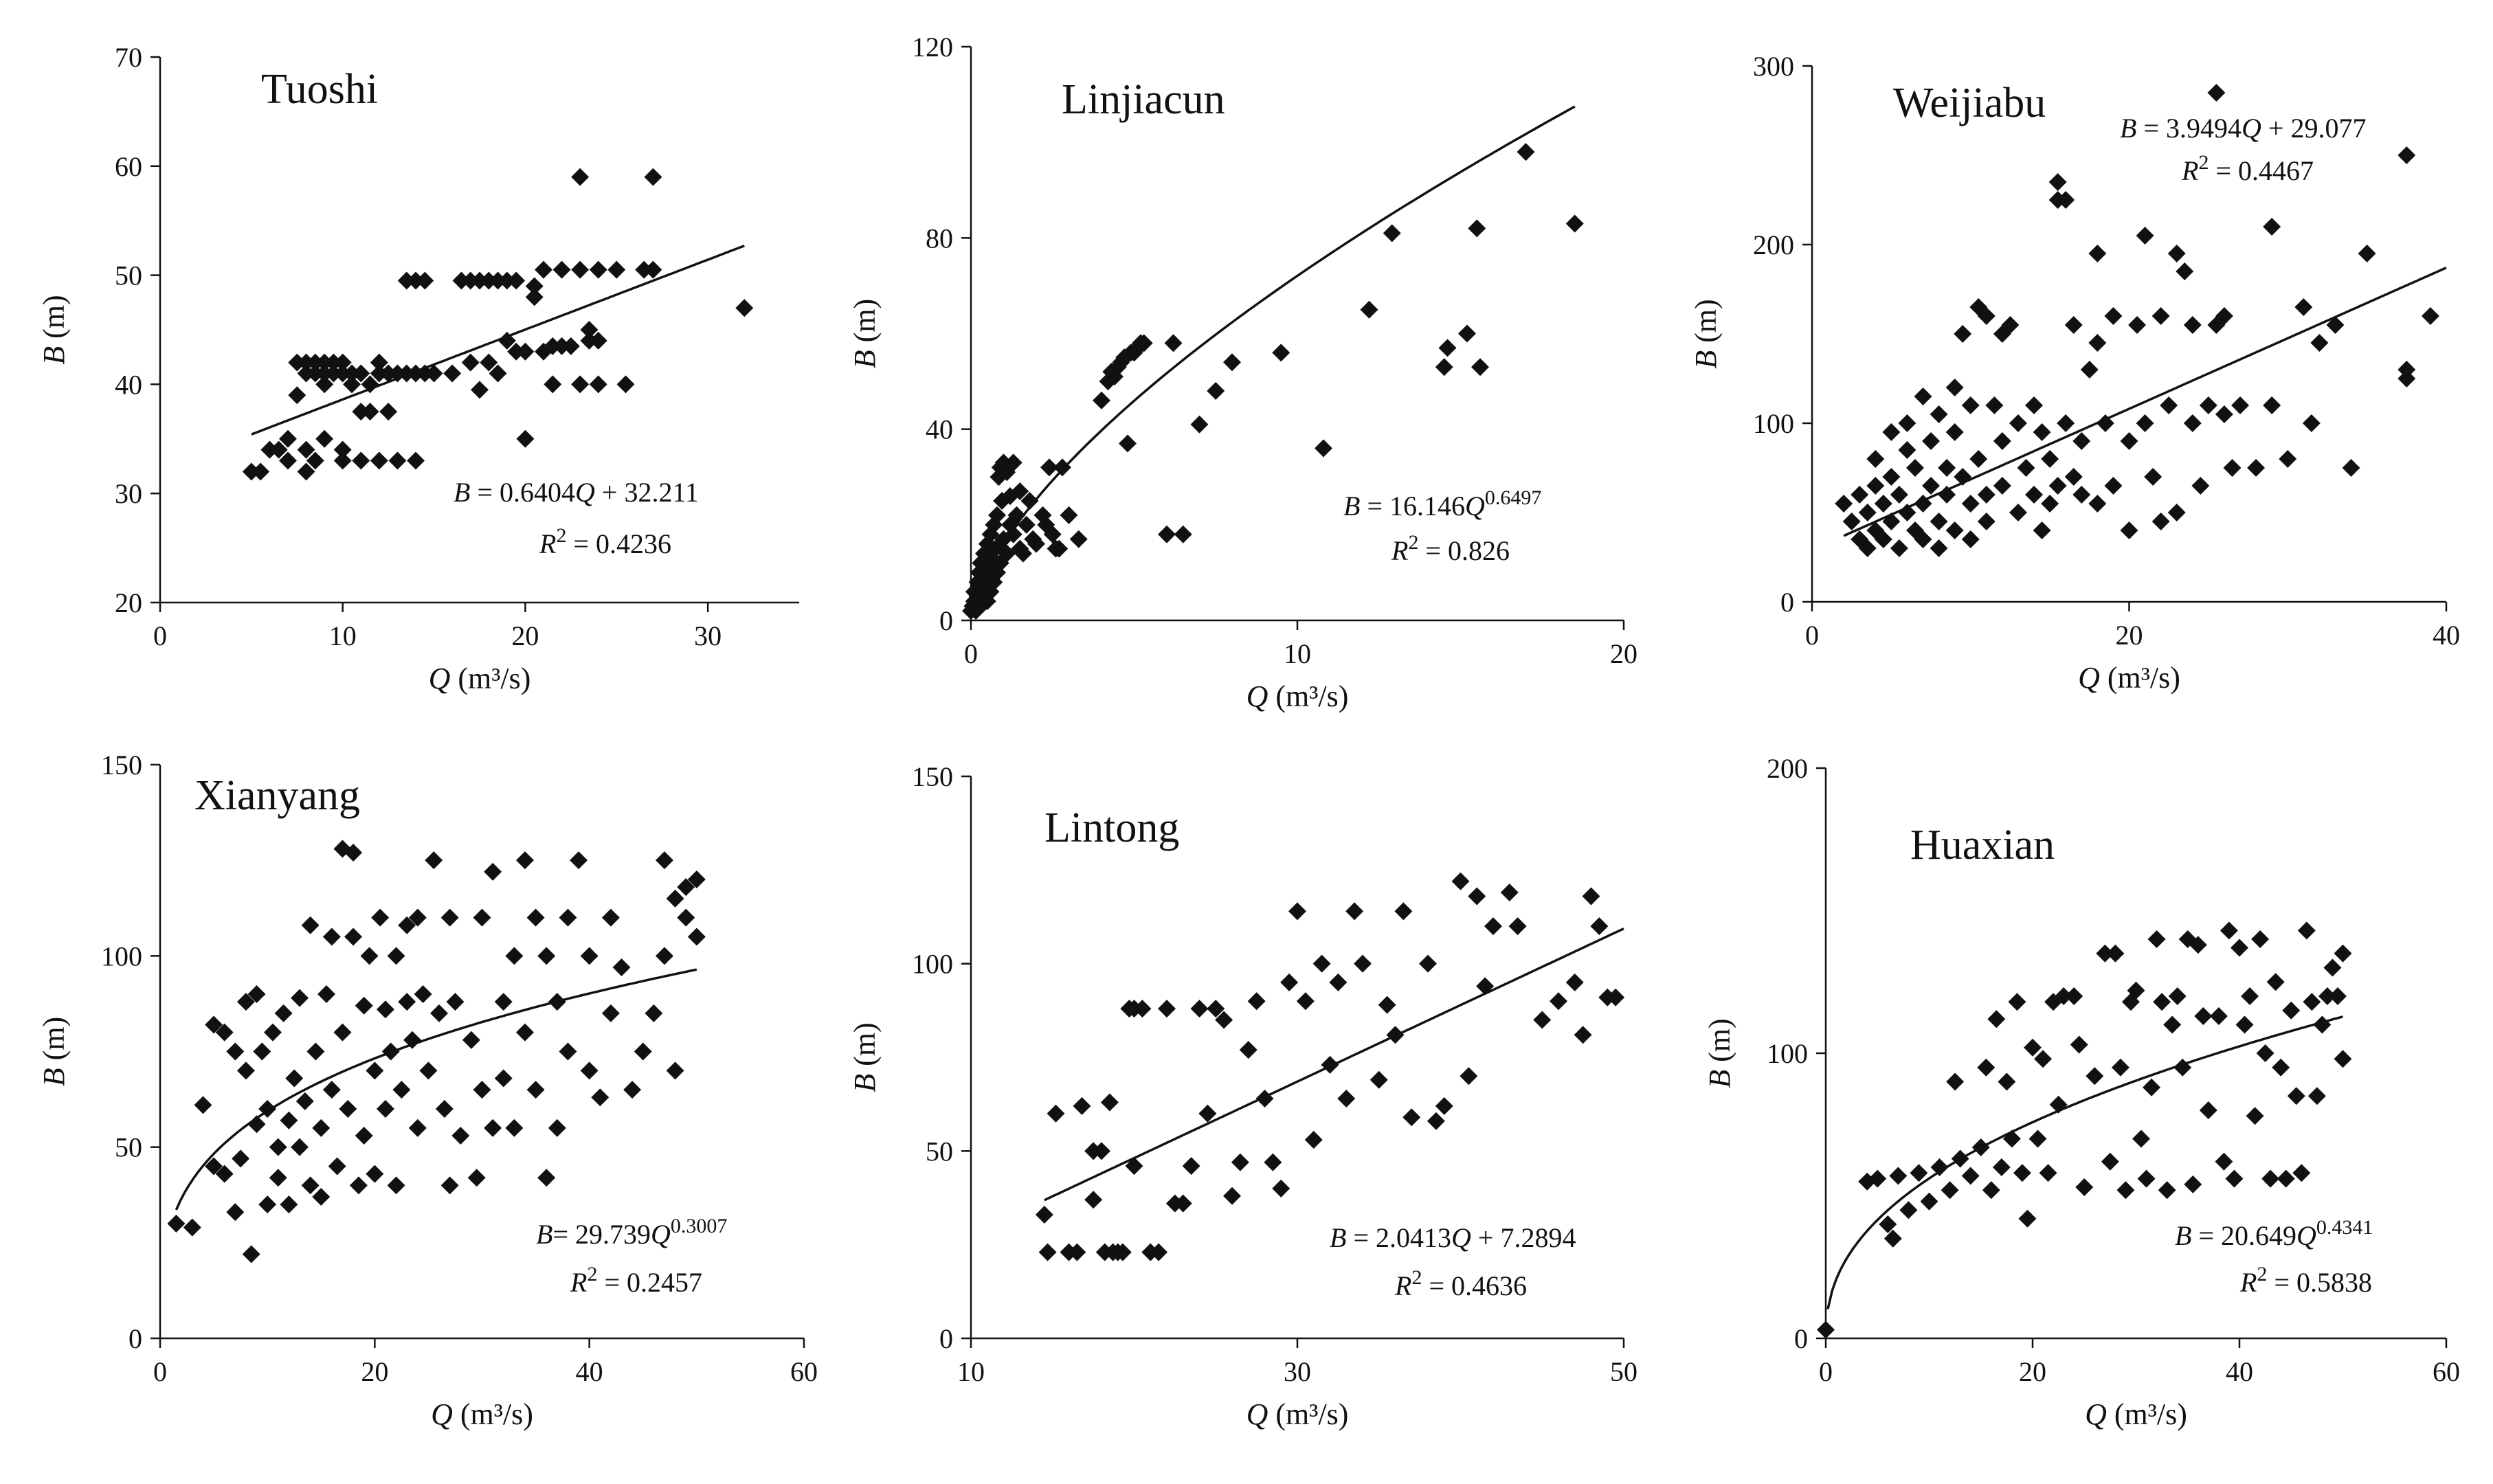 Image resolution: width=2493 pixels, height=1484 pixels. I want to click on r-squared-superscript: 2, so click(1416, 1277).